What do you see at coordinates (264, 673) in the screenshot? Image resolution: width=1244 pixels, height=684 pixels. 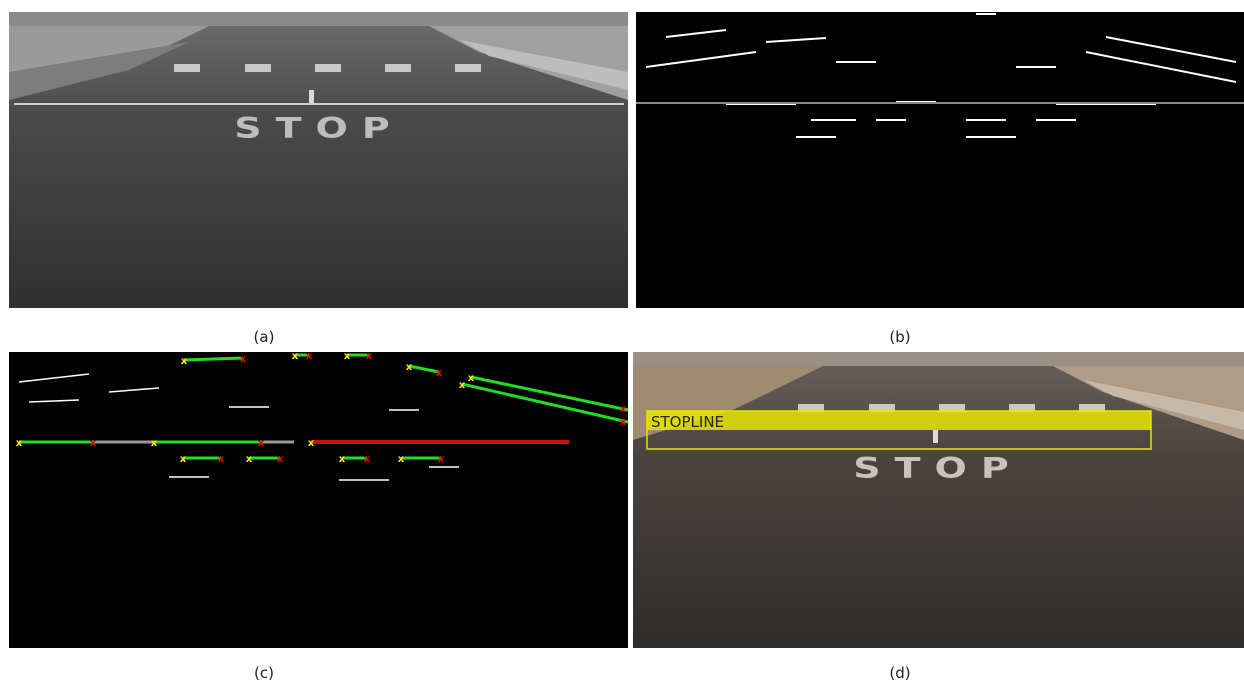 I see `caption-c: (c)` at bounding box center [264, 673].